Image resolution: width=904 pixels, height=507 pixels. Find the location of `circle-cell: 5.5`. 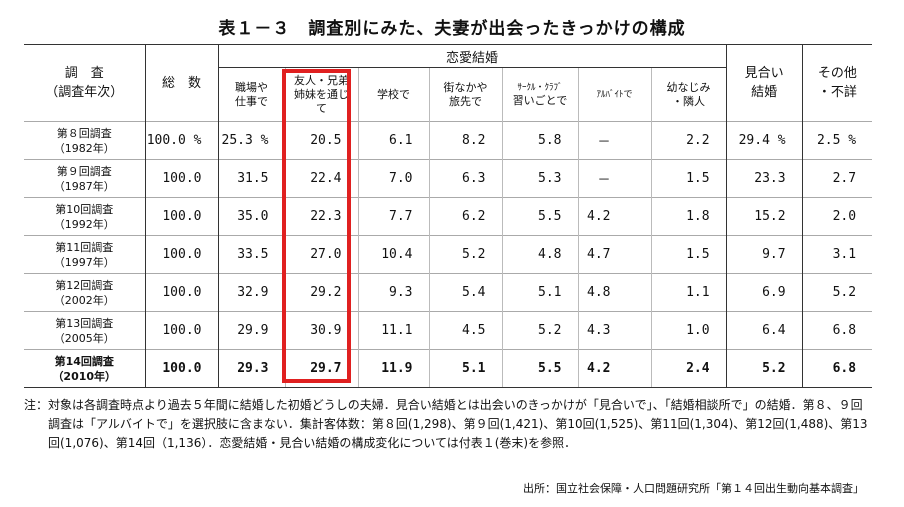

circle-cell: 5.5 is located at coordinates (539, 216).